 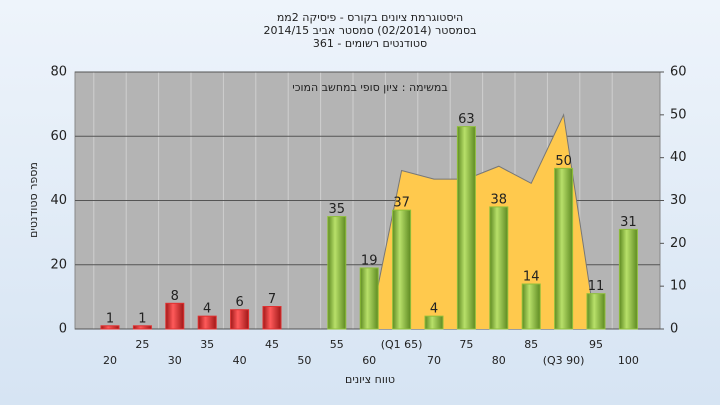 What do you see at coordinates (370, 17) in the screenshot?
I see `chart-title: היסטוגרמת ציונים בקורס - פיסיקה 2ממ` at bounding box center [370, 17].